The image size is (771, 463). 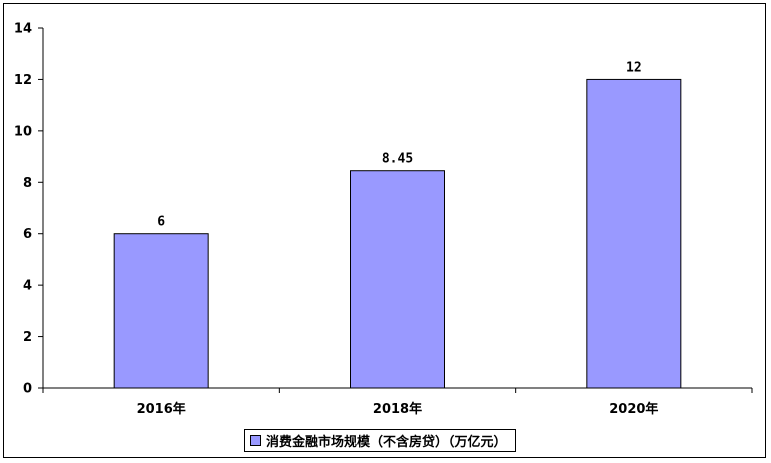 I want to click on y-tick-label: 8, so click(x=27, y=183).